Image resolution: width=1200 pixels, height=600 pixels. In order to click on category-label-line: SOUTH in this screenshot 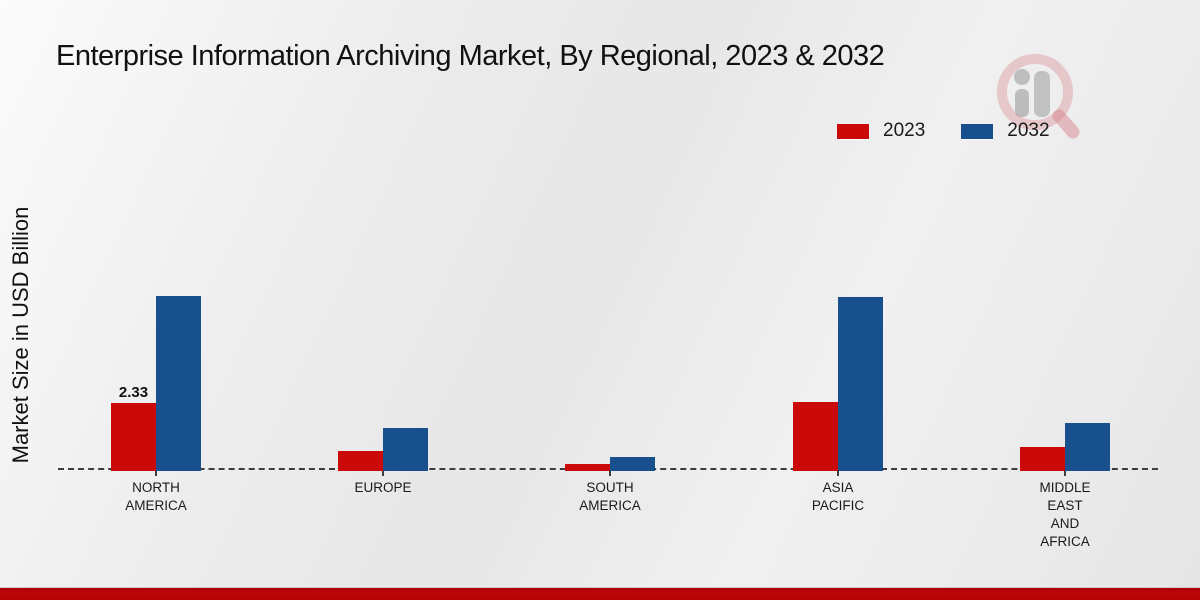, I will do `click(610, 487)`.